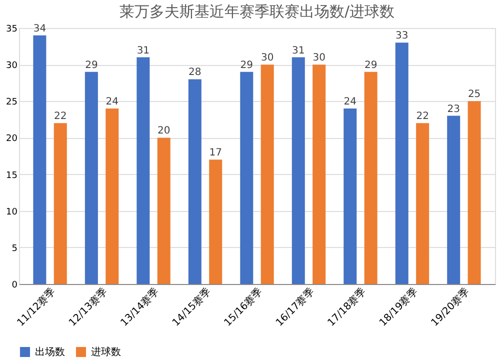 The height and width of the screenshot is (362, 500). What do you see at coordinates (15, 285) in the screenshot?
I see `y-tick-label: 0` at bounding box center [15, 285].